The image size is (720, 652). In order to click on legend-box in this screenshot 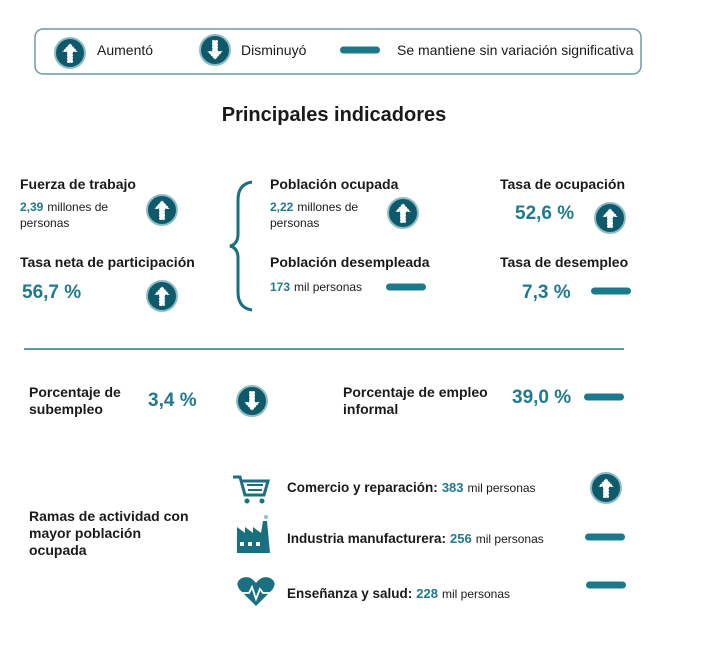, I will do `click(338, 51)`.